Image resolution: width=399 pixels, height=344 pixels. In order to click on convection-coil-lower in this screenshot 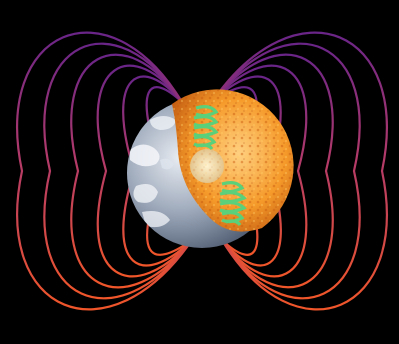, I will do `click(233, 203)`.